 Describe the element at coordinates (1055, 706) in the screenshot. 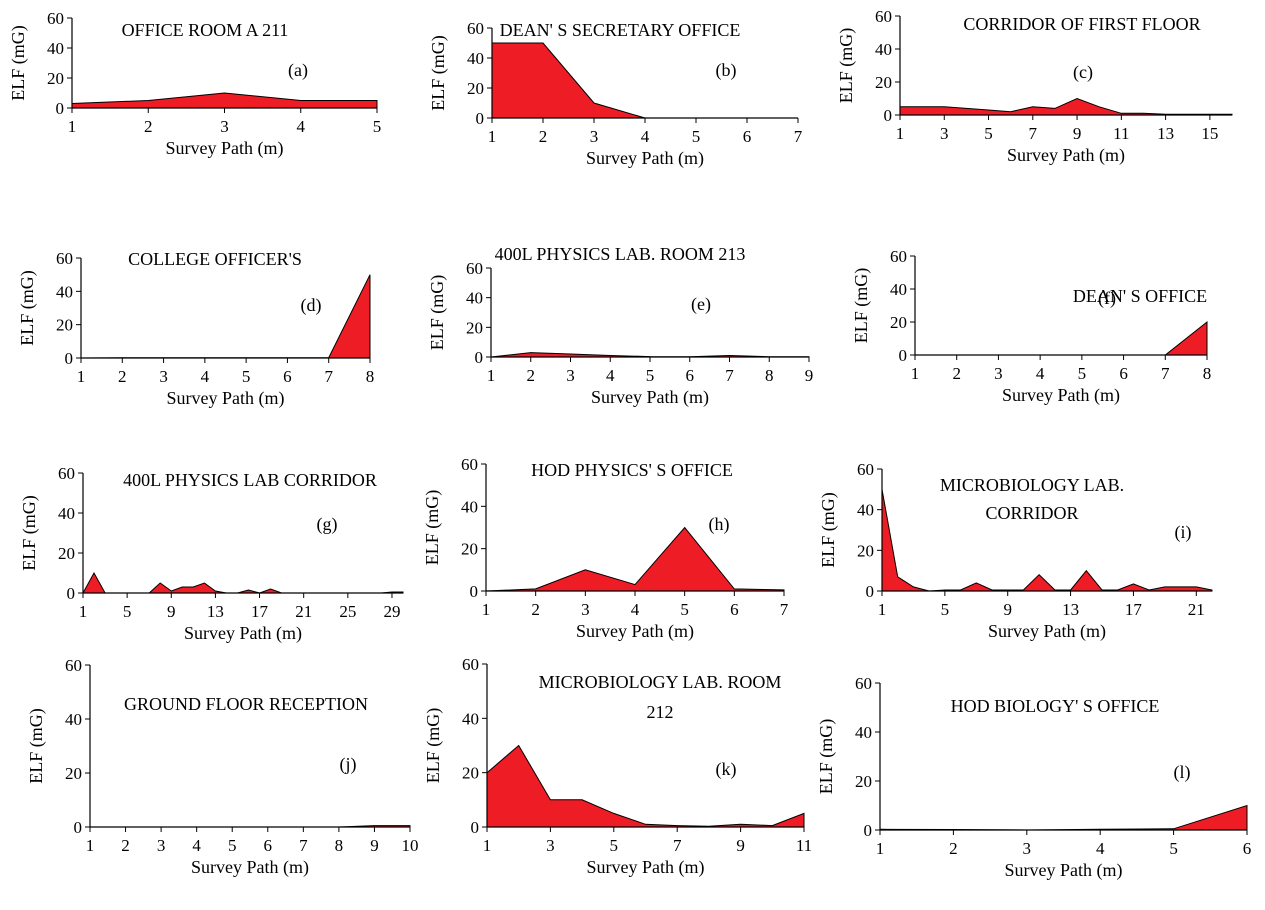

I see `chart-title: HOD BIOLOGY' S OFFICE` at that location.